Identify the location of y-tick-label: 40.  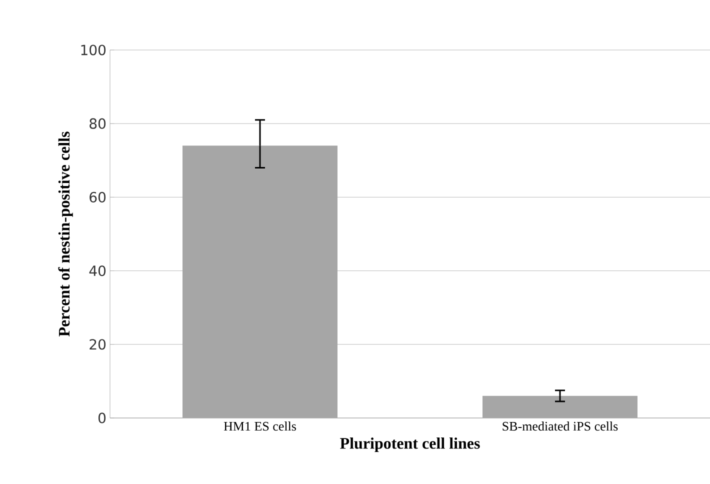
(97, 270).